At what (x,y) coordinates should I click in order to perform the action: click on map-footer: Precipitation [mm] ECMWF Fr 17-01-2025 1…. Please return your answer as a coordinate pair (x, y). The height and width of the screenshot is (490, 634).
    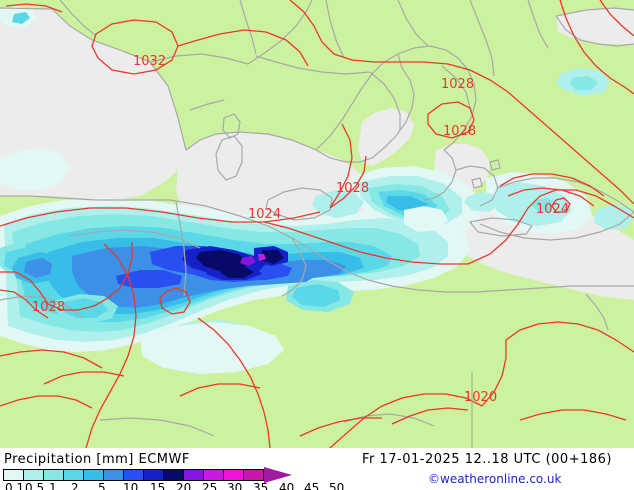
    Looking at the image, I should click on (317, 469).